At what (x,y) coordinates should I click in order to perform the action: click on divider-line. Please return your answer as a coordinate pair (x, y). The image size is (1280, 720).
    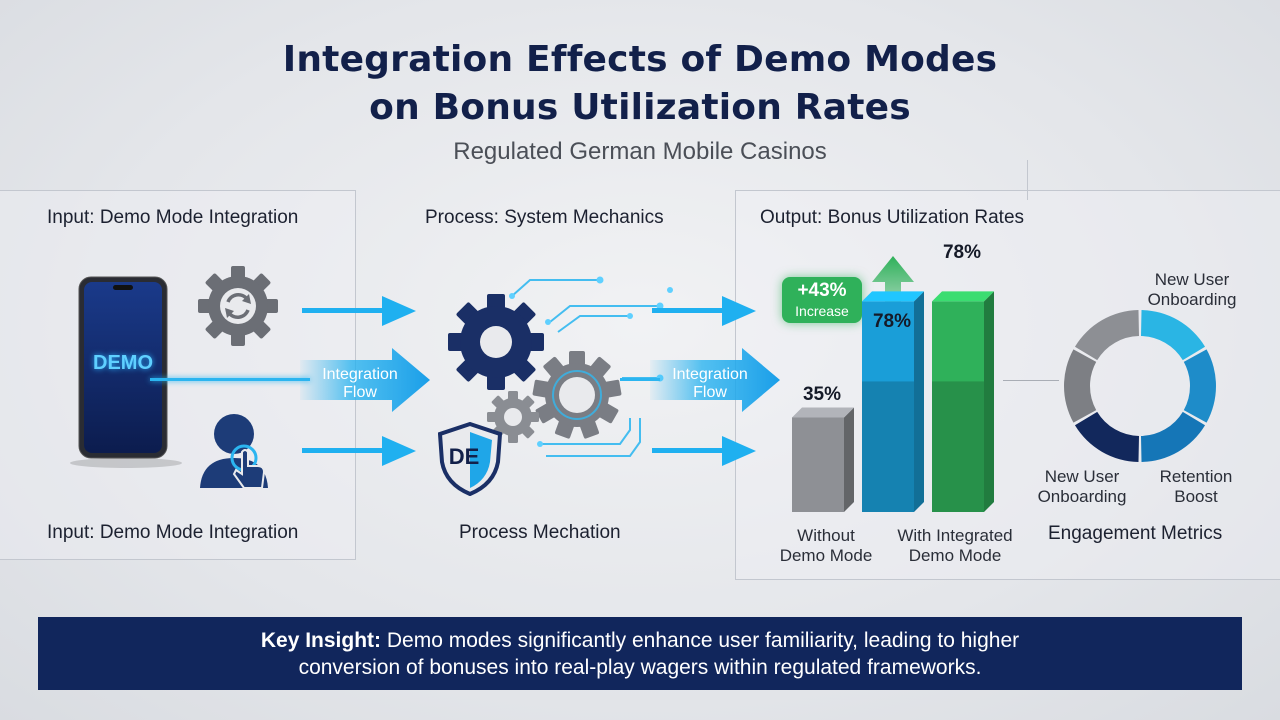
    Looking at the image, I should click on (1027, 180).